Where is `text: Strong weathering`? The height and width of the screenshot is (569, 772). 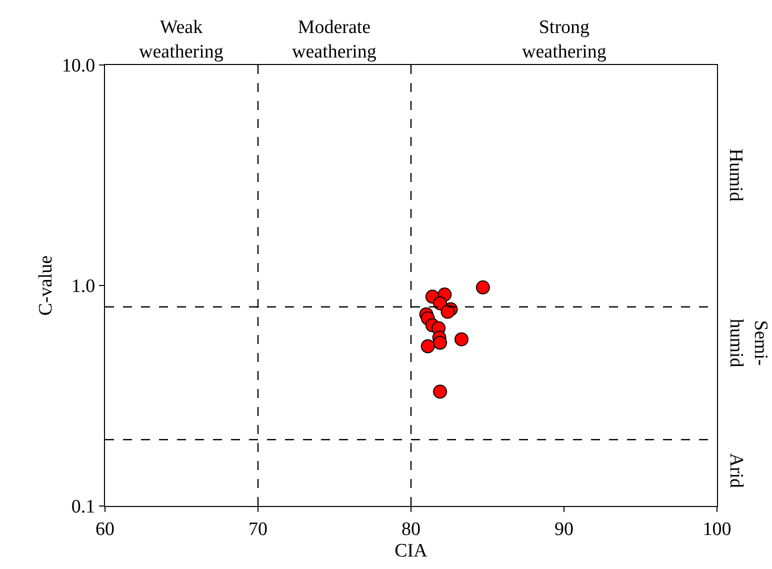 text: Strong weathering is located at coordinates (564, 40).